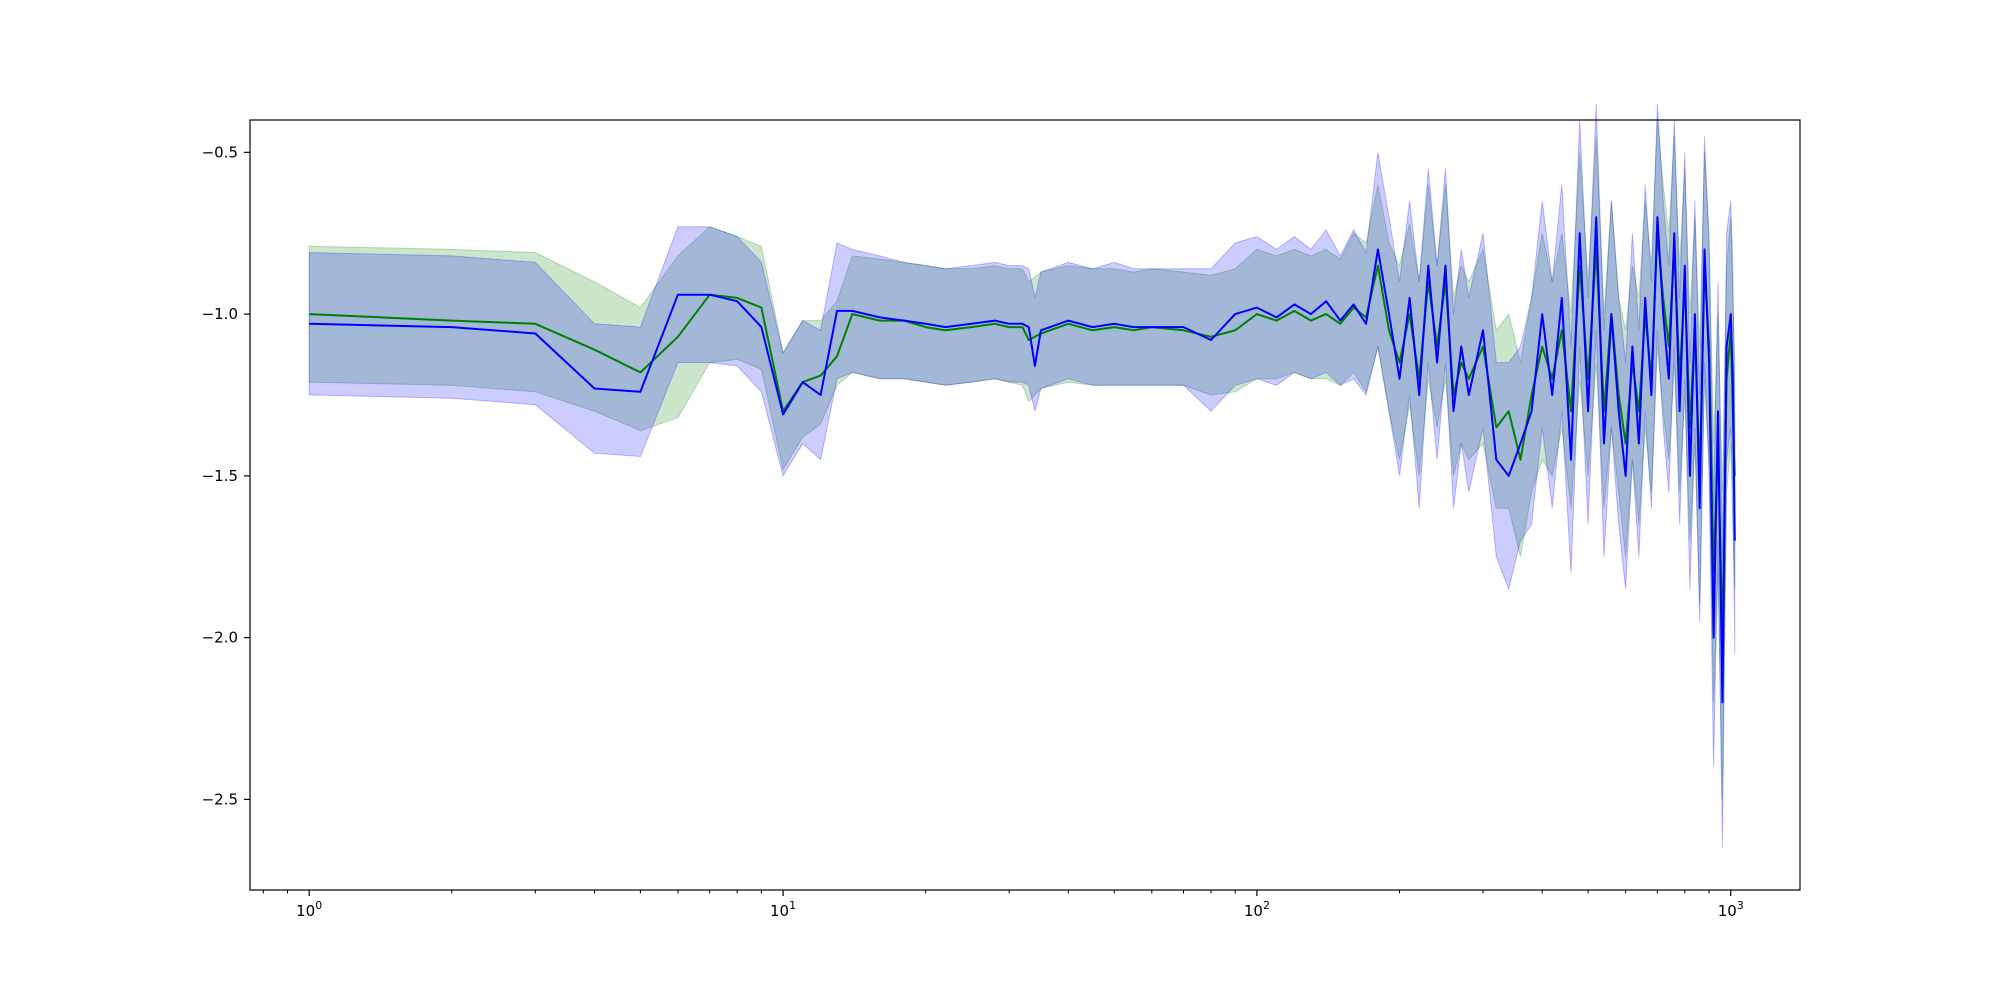  What do you see at coordinates (220, 638) in the screenshot?
I see `y-tick-label: −2.0` at bounding box center [220, 638].